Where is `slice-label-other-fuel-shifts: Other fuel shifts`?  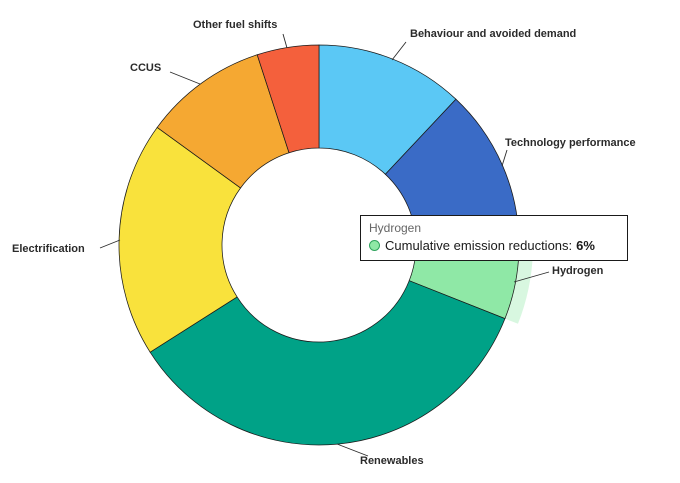
slice-label-other-fuel-shifts: Other fuel shifts is located at coordinates (235, 25).